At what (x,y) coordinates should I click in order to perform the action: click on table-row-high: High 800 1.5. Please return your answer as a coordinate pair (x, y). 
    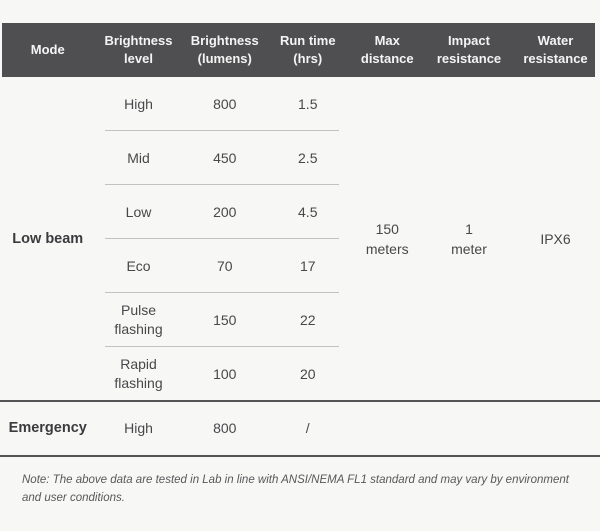
    Looking at the image, I should click on (222, 104).